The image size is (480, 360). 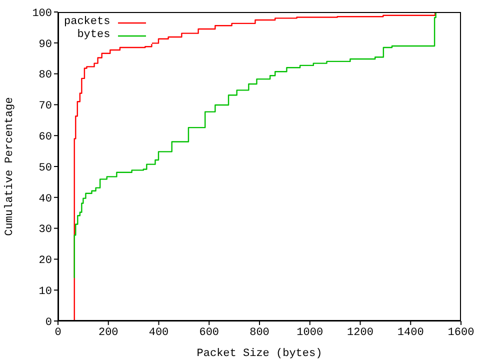 I want to click on x-tick-label: 800, so click(x=260, y=332).